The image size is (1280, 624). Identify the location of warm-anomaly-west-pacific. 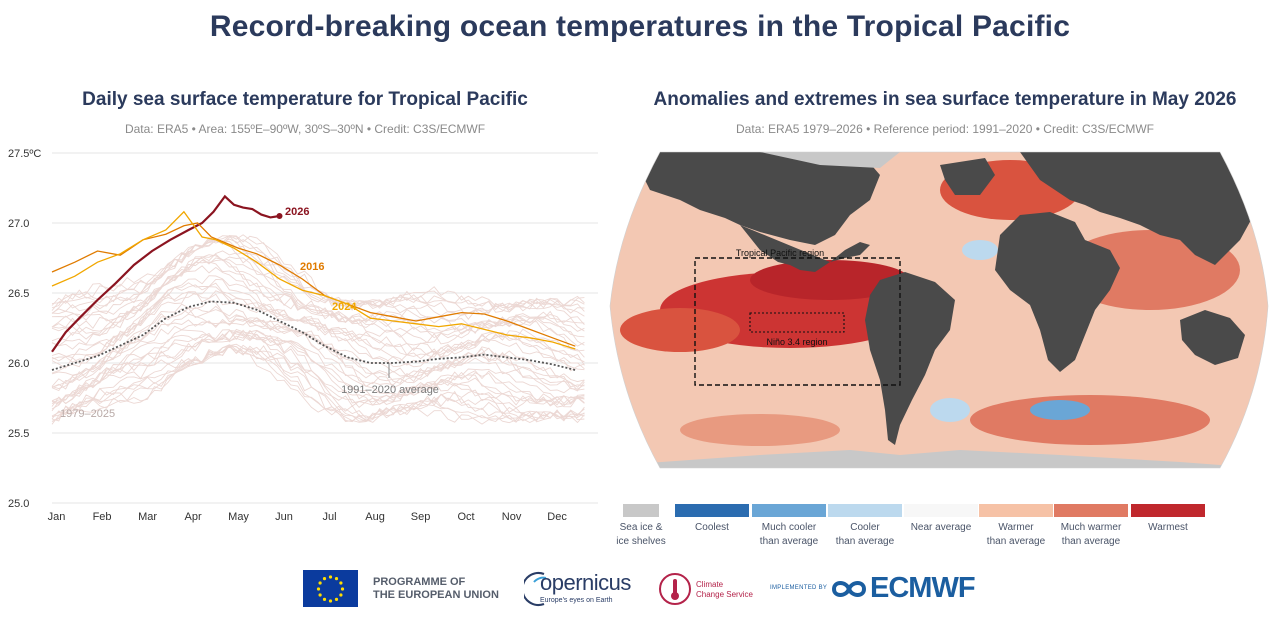
(680, 330).